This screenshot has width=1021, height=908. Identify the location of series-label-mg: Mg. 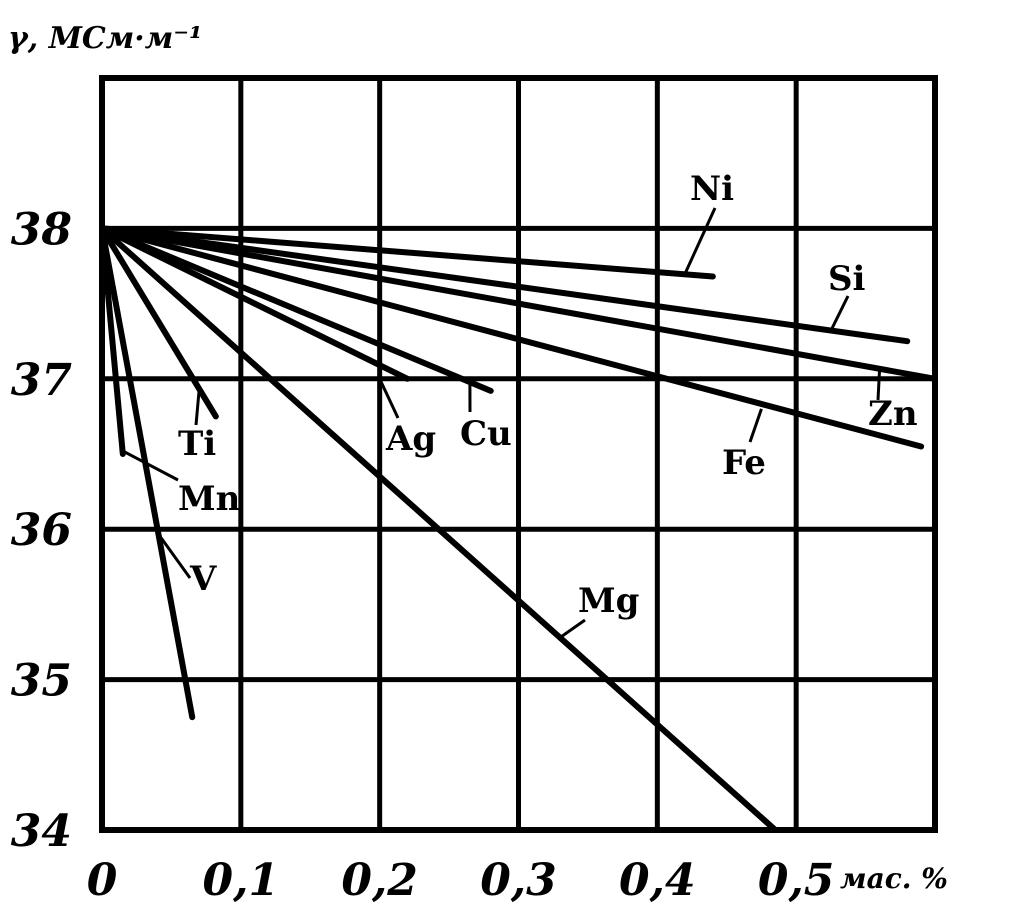
(608, 601).